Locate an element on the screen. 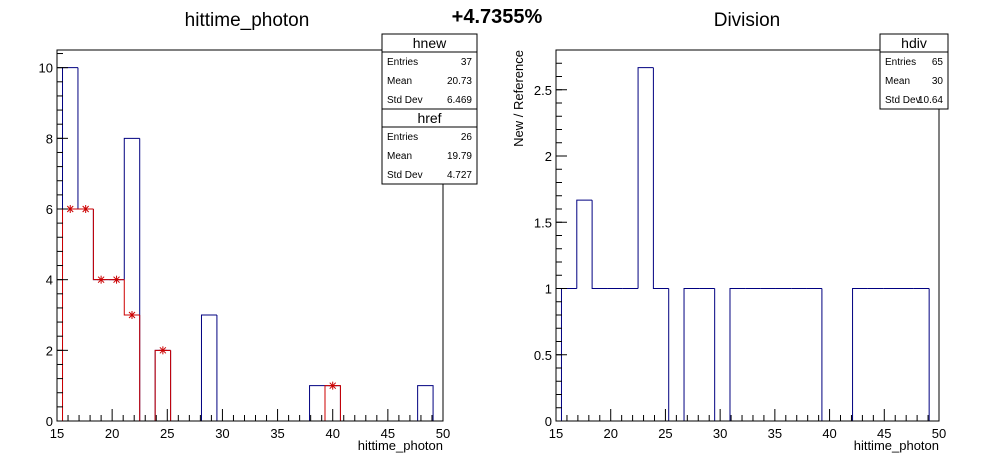  left-x-axis-title: hittime_photon is located at coordinates (400, 445).